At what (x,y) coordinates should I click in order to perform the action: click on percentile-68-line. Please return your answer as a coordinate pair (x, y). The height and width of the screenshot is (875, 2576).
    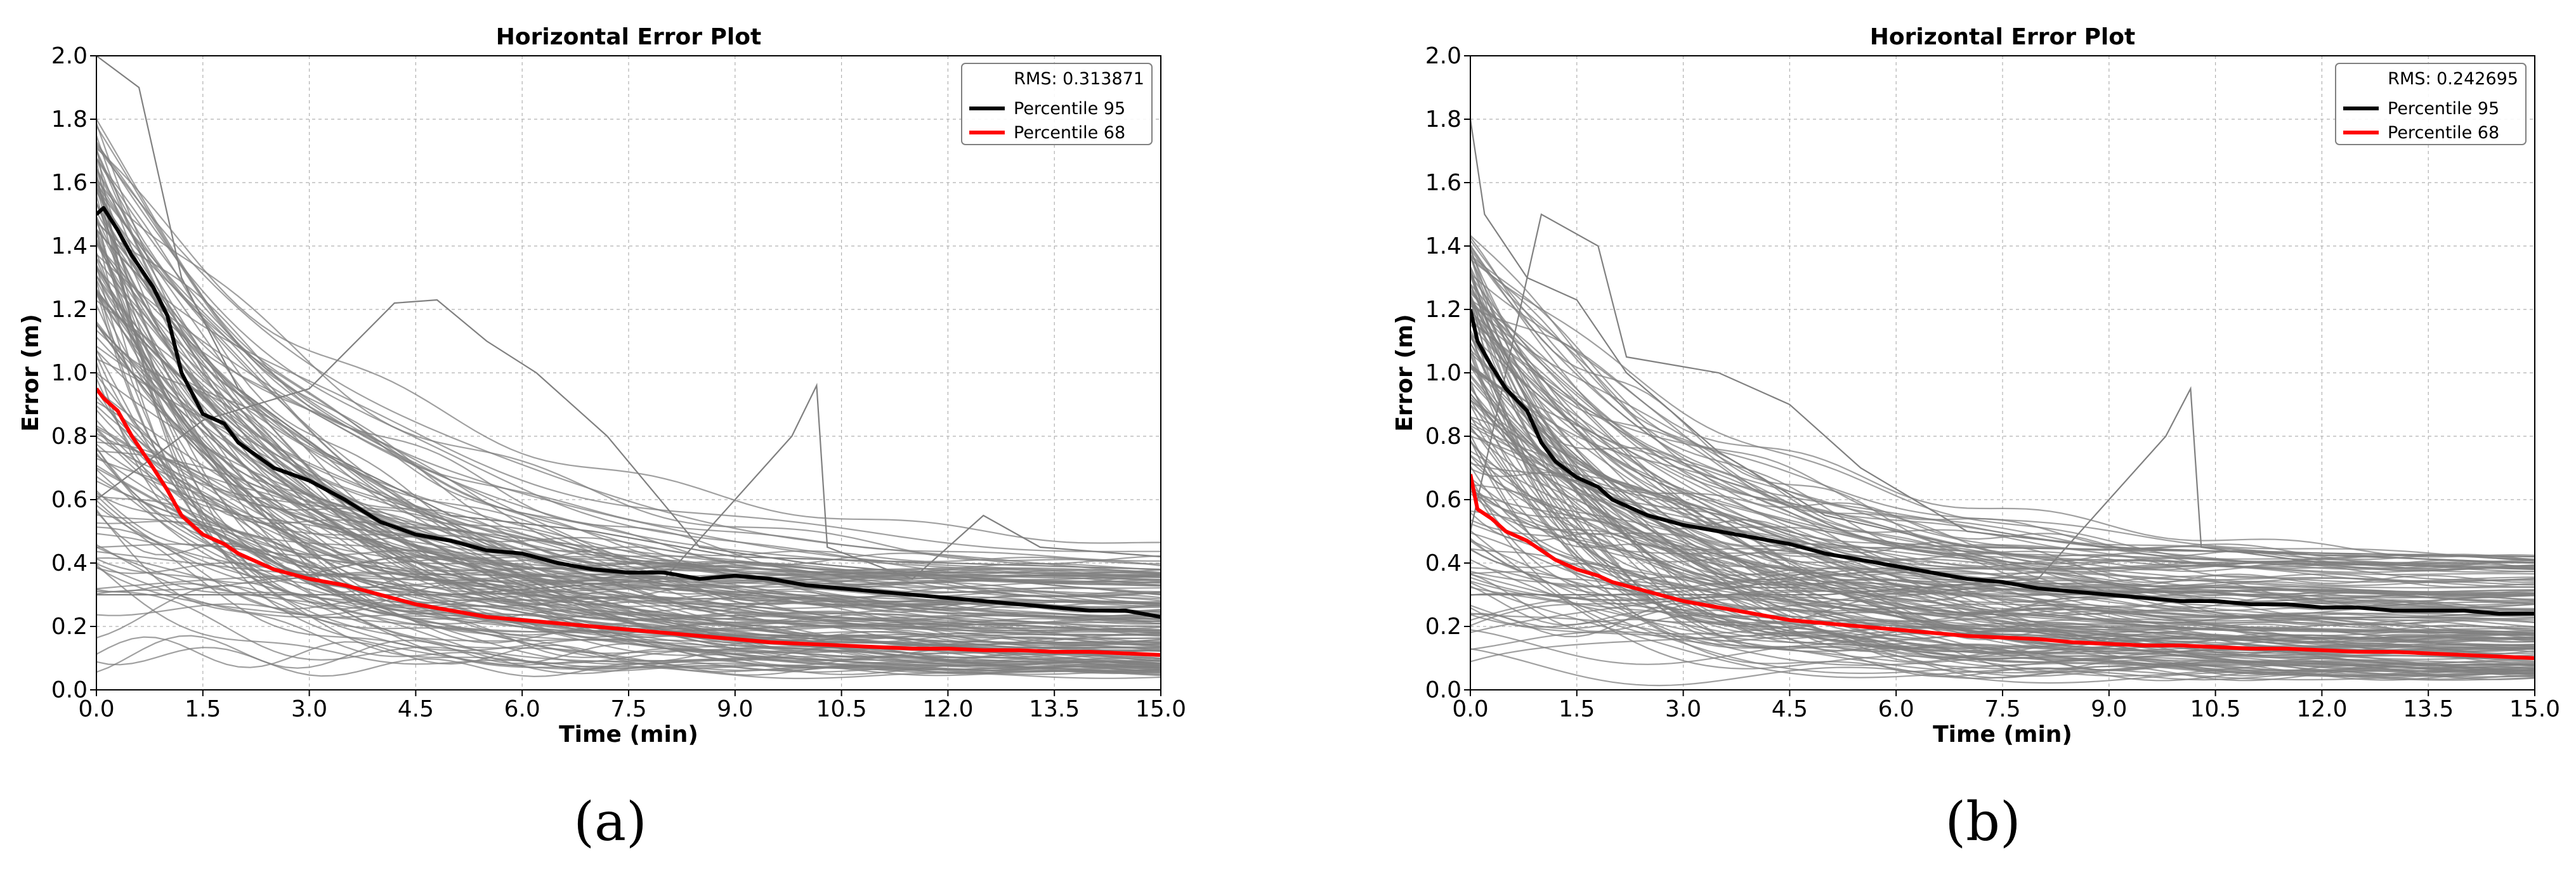
    Looking at the image, I should click on (2002, 567).